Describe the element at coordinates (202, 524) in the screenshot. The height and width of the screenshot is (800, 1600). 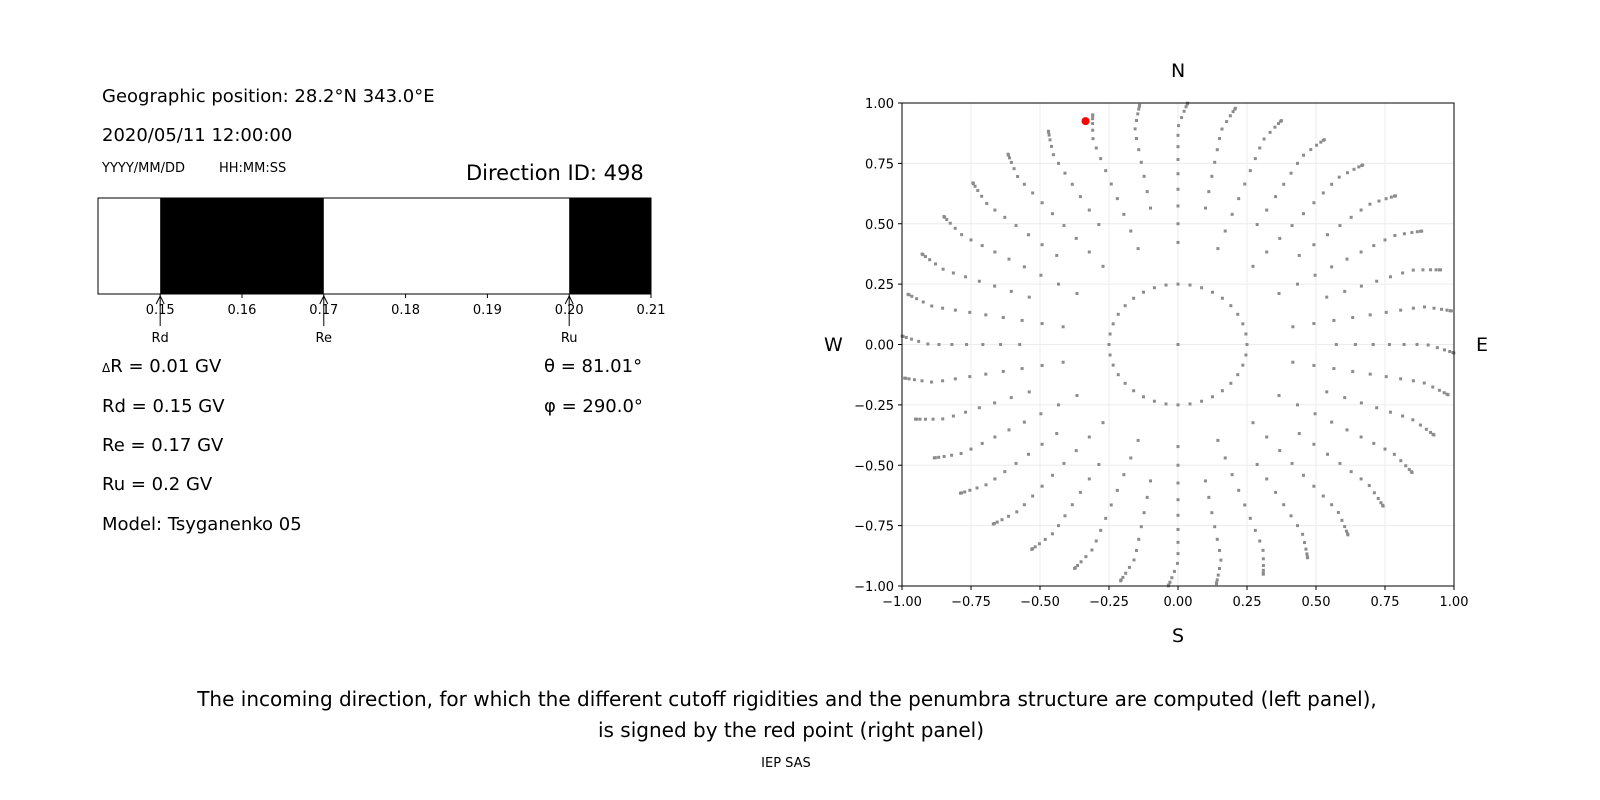
I see `model: Model: Tsyganenko 05` at that location.